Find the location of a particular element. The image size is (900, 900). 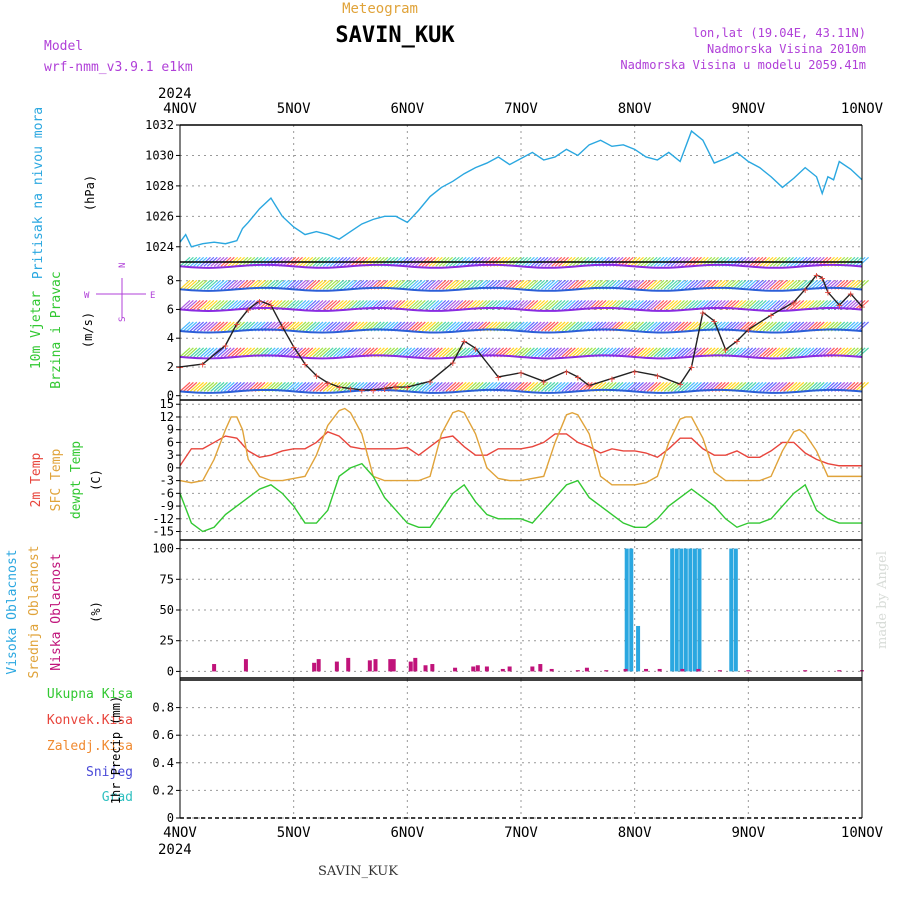

wind-direction-line is located at coordinates (521, 331).